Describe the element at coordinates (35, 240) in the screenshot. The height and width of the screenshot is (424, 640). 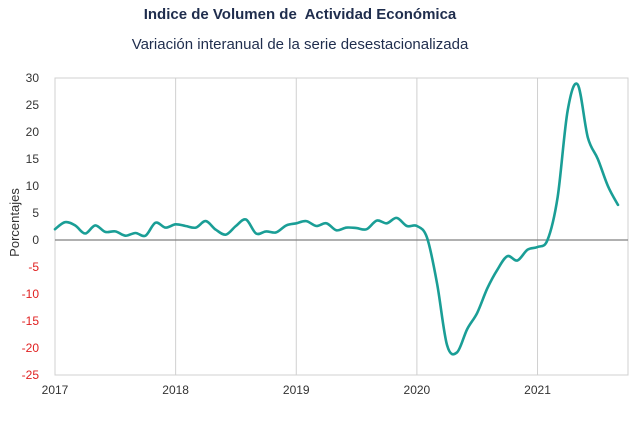
I see `y-tick-label: 0` at that location.